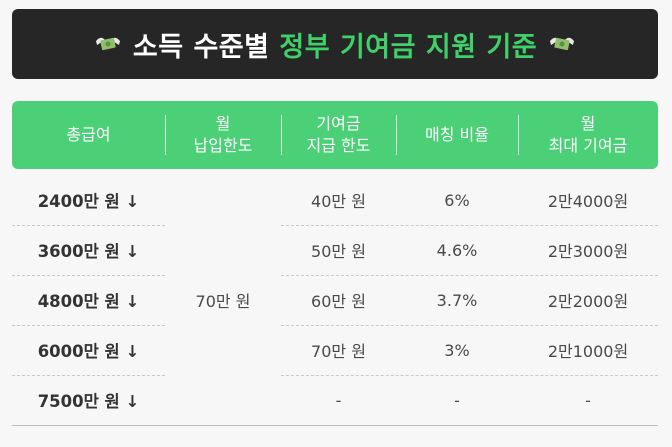  I want to click on grant-limit-cell: 70만 원, so click(338, 351).